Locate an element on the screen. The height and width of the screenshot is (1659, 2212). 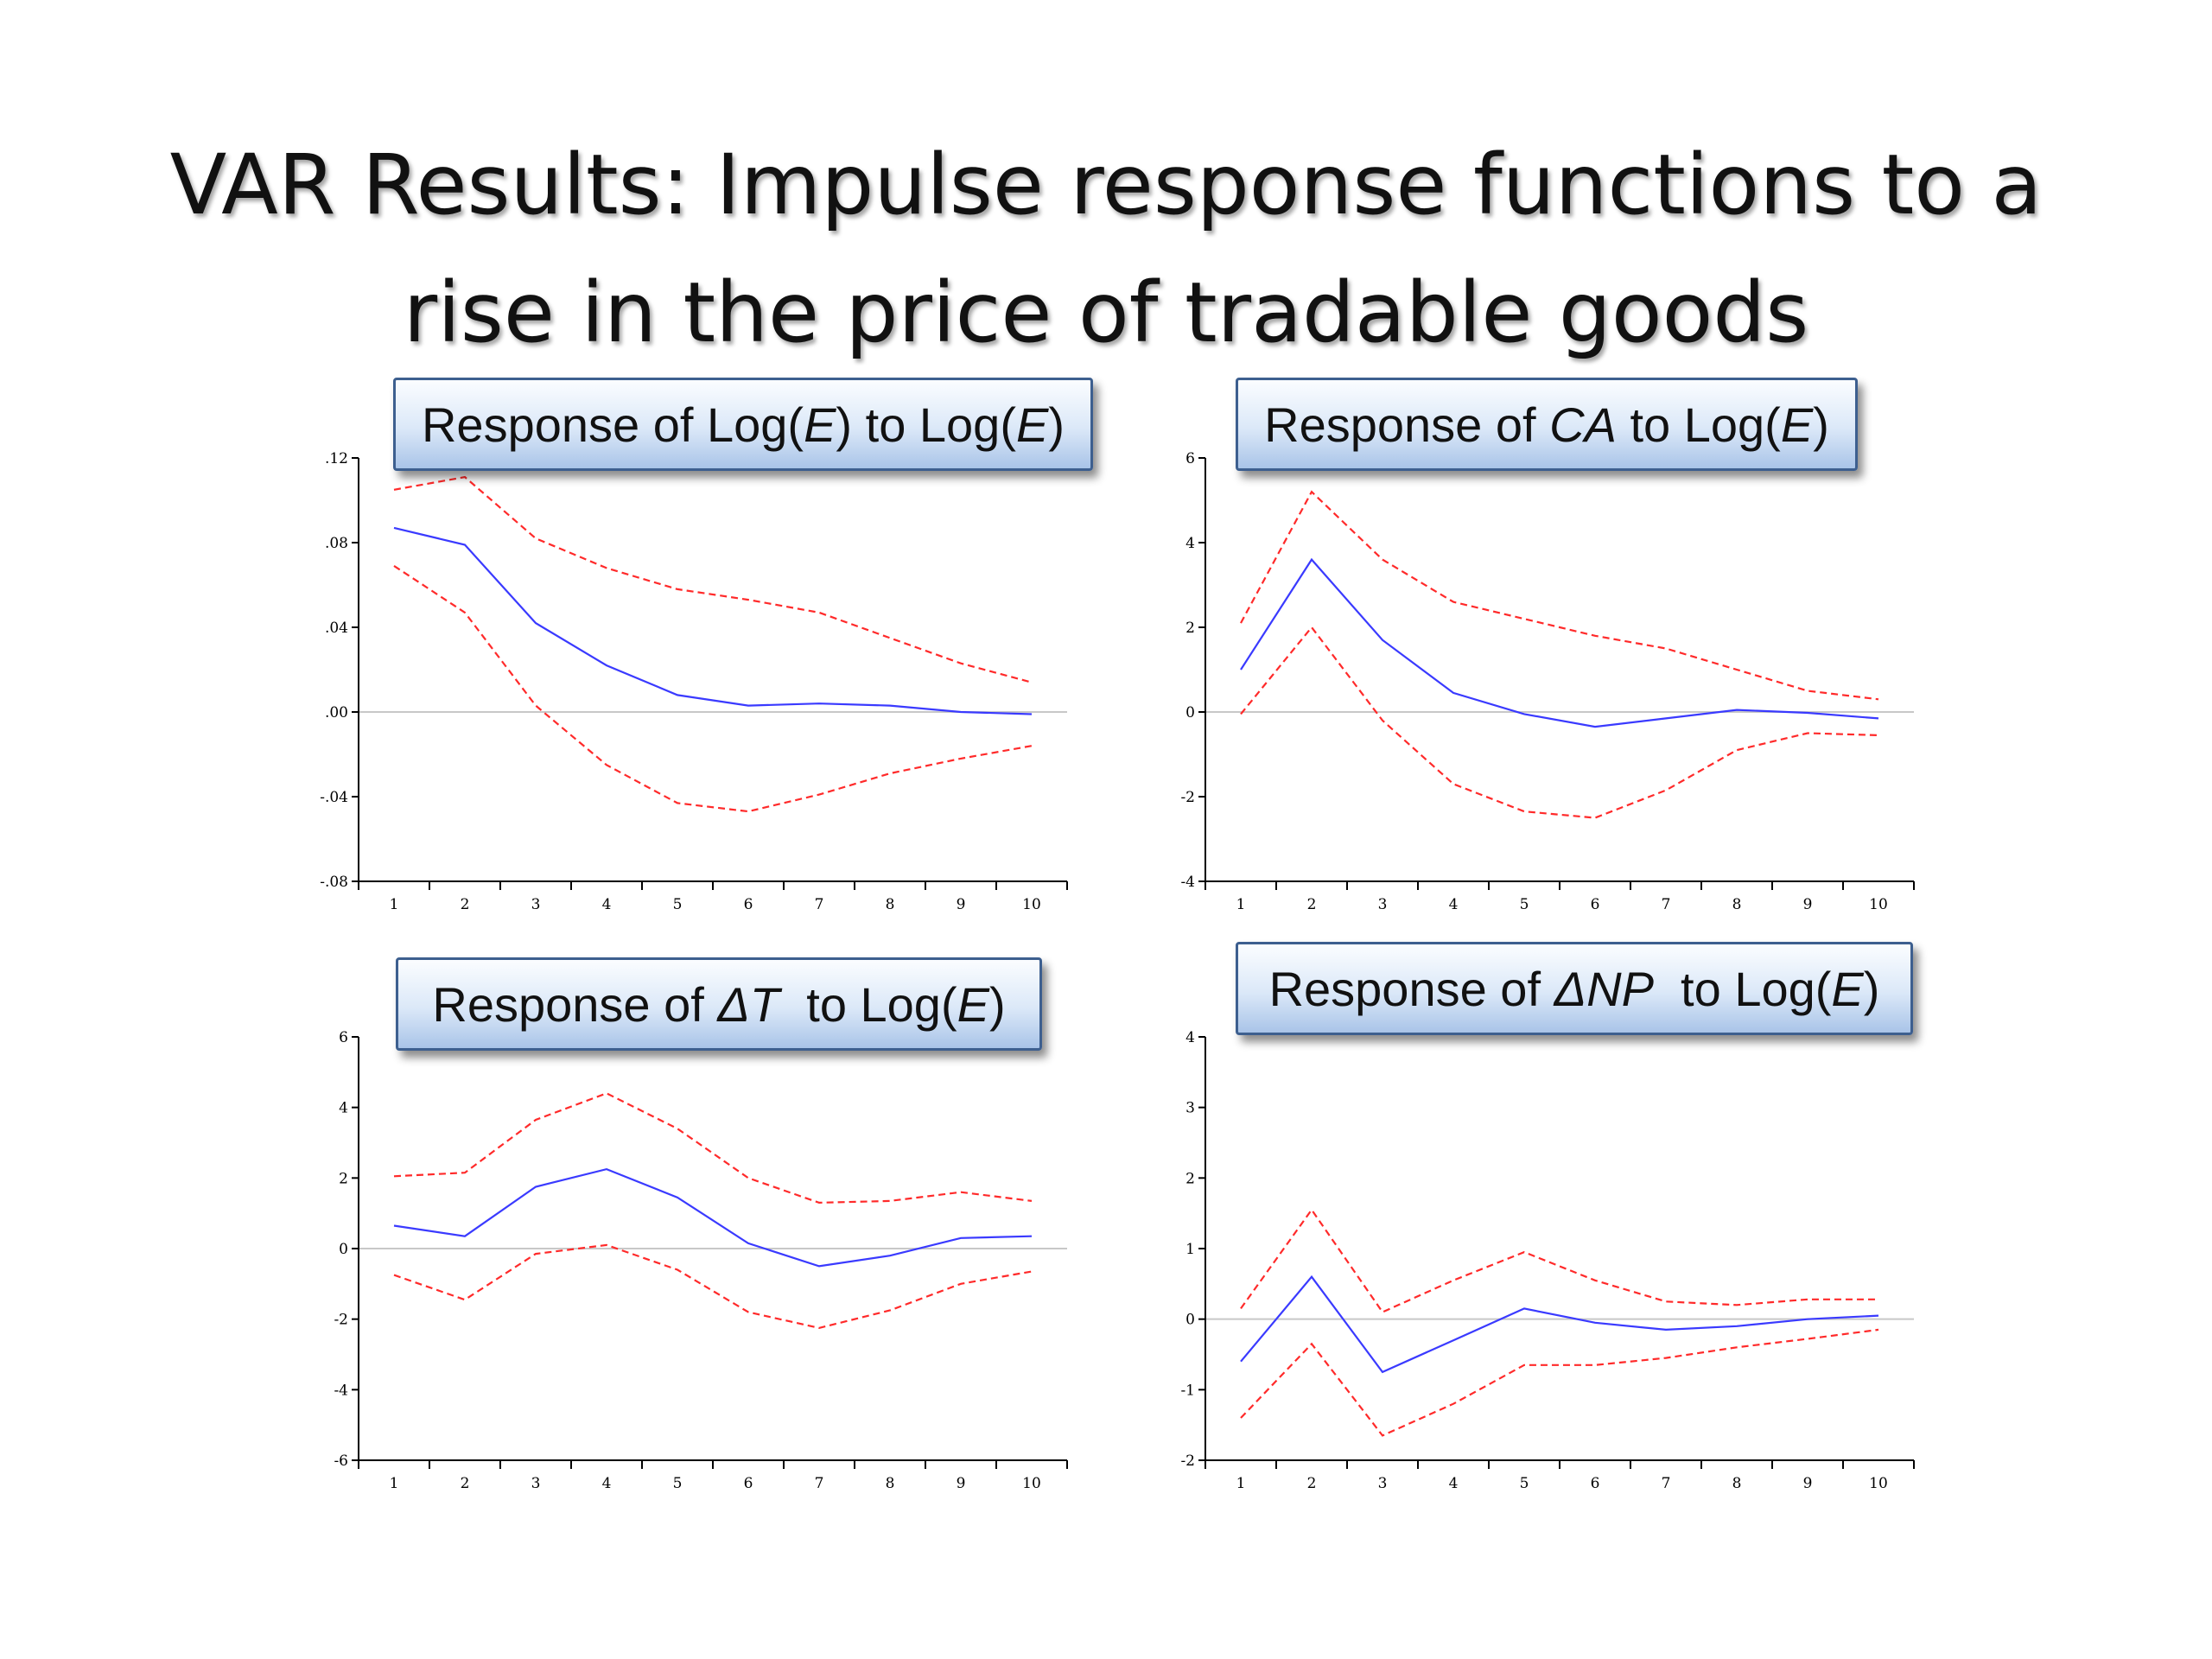
chart-delta-t-to-log-e: 6 4 2 0 -2 -4 -6 1 2 3 4 5 6 7 8 9 10 is located at coordinates (701, 1260).